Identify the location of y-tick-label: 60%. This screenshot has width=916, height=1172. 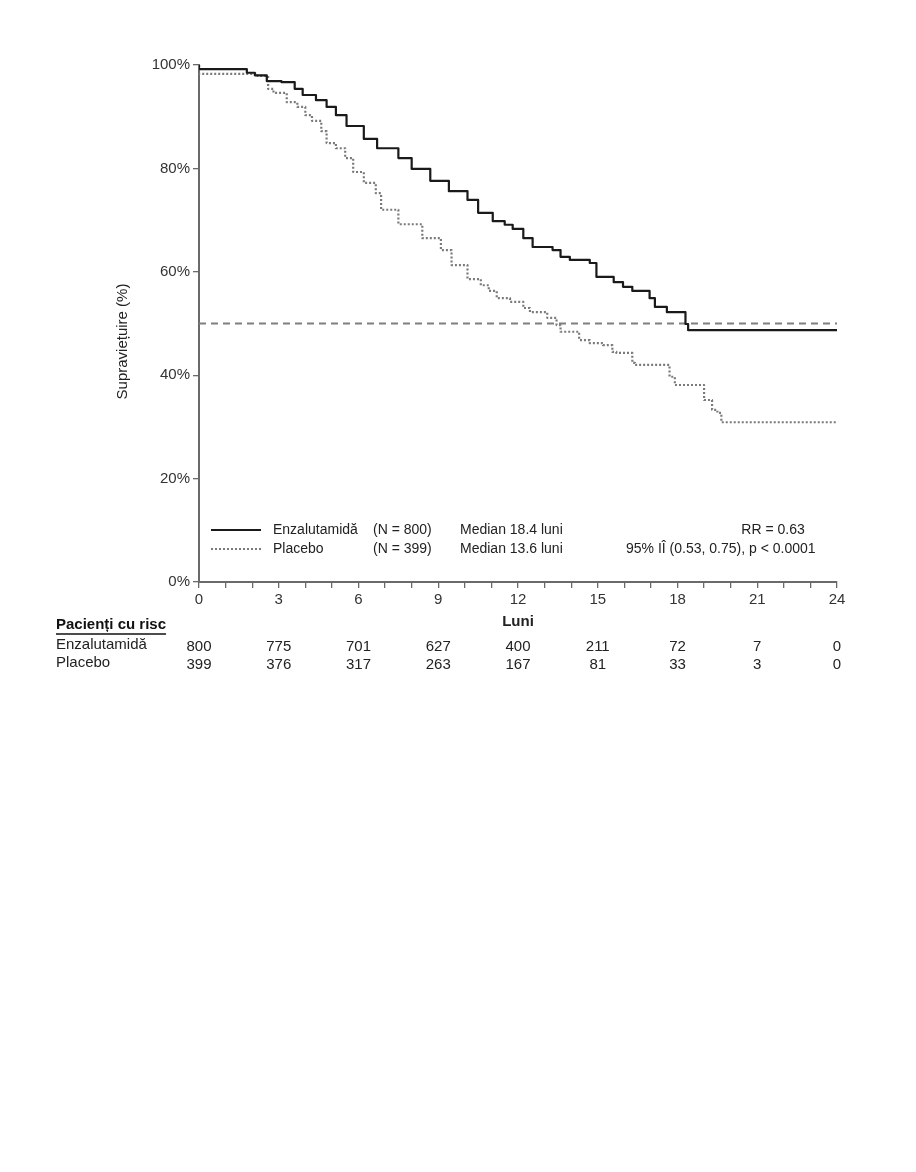
(174, 270).